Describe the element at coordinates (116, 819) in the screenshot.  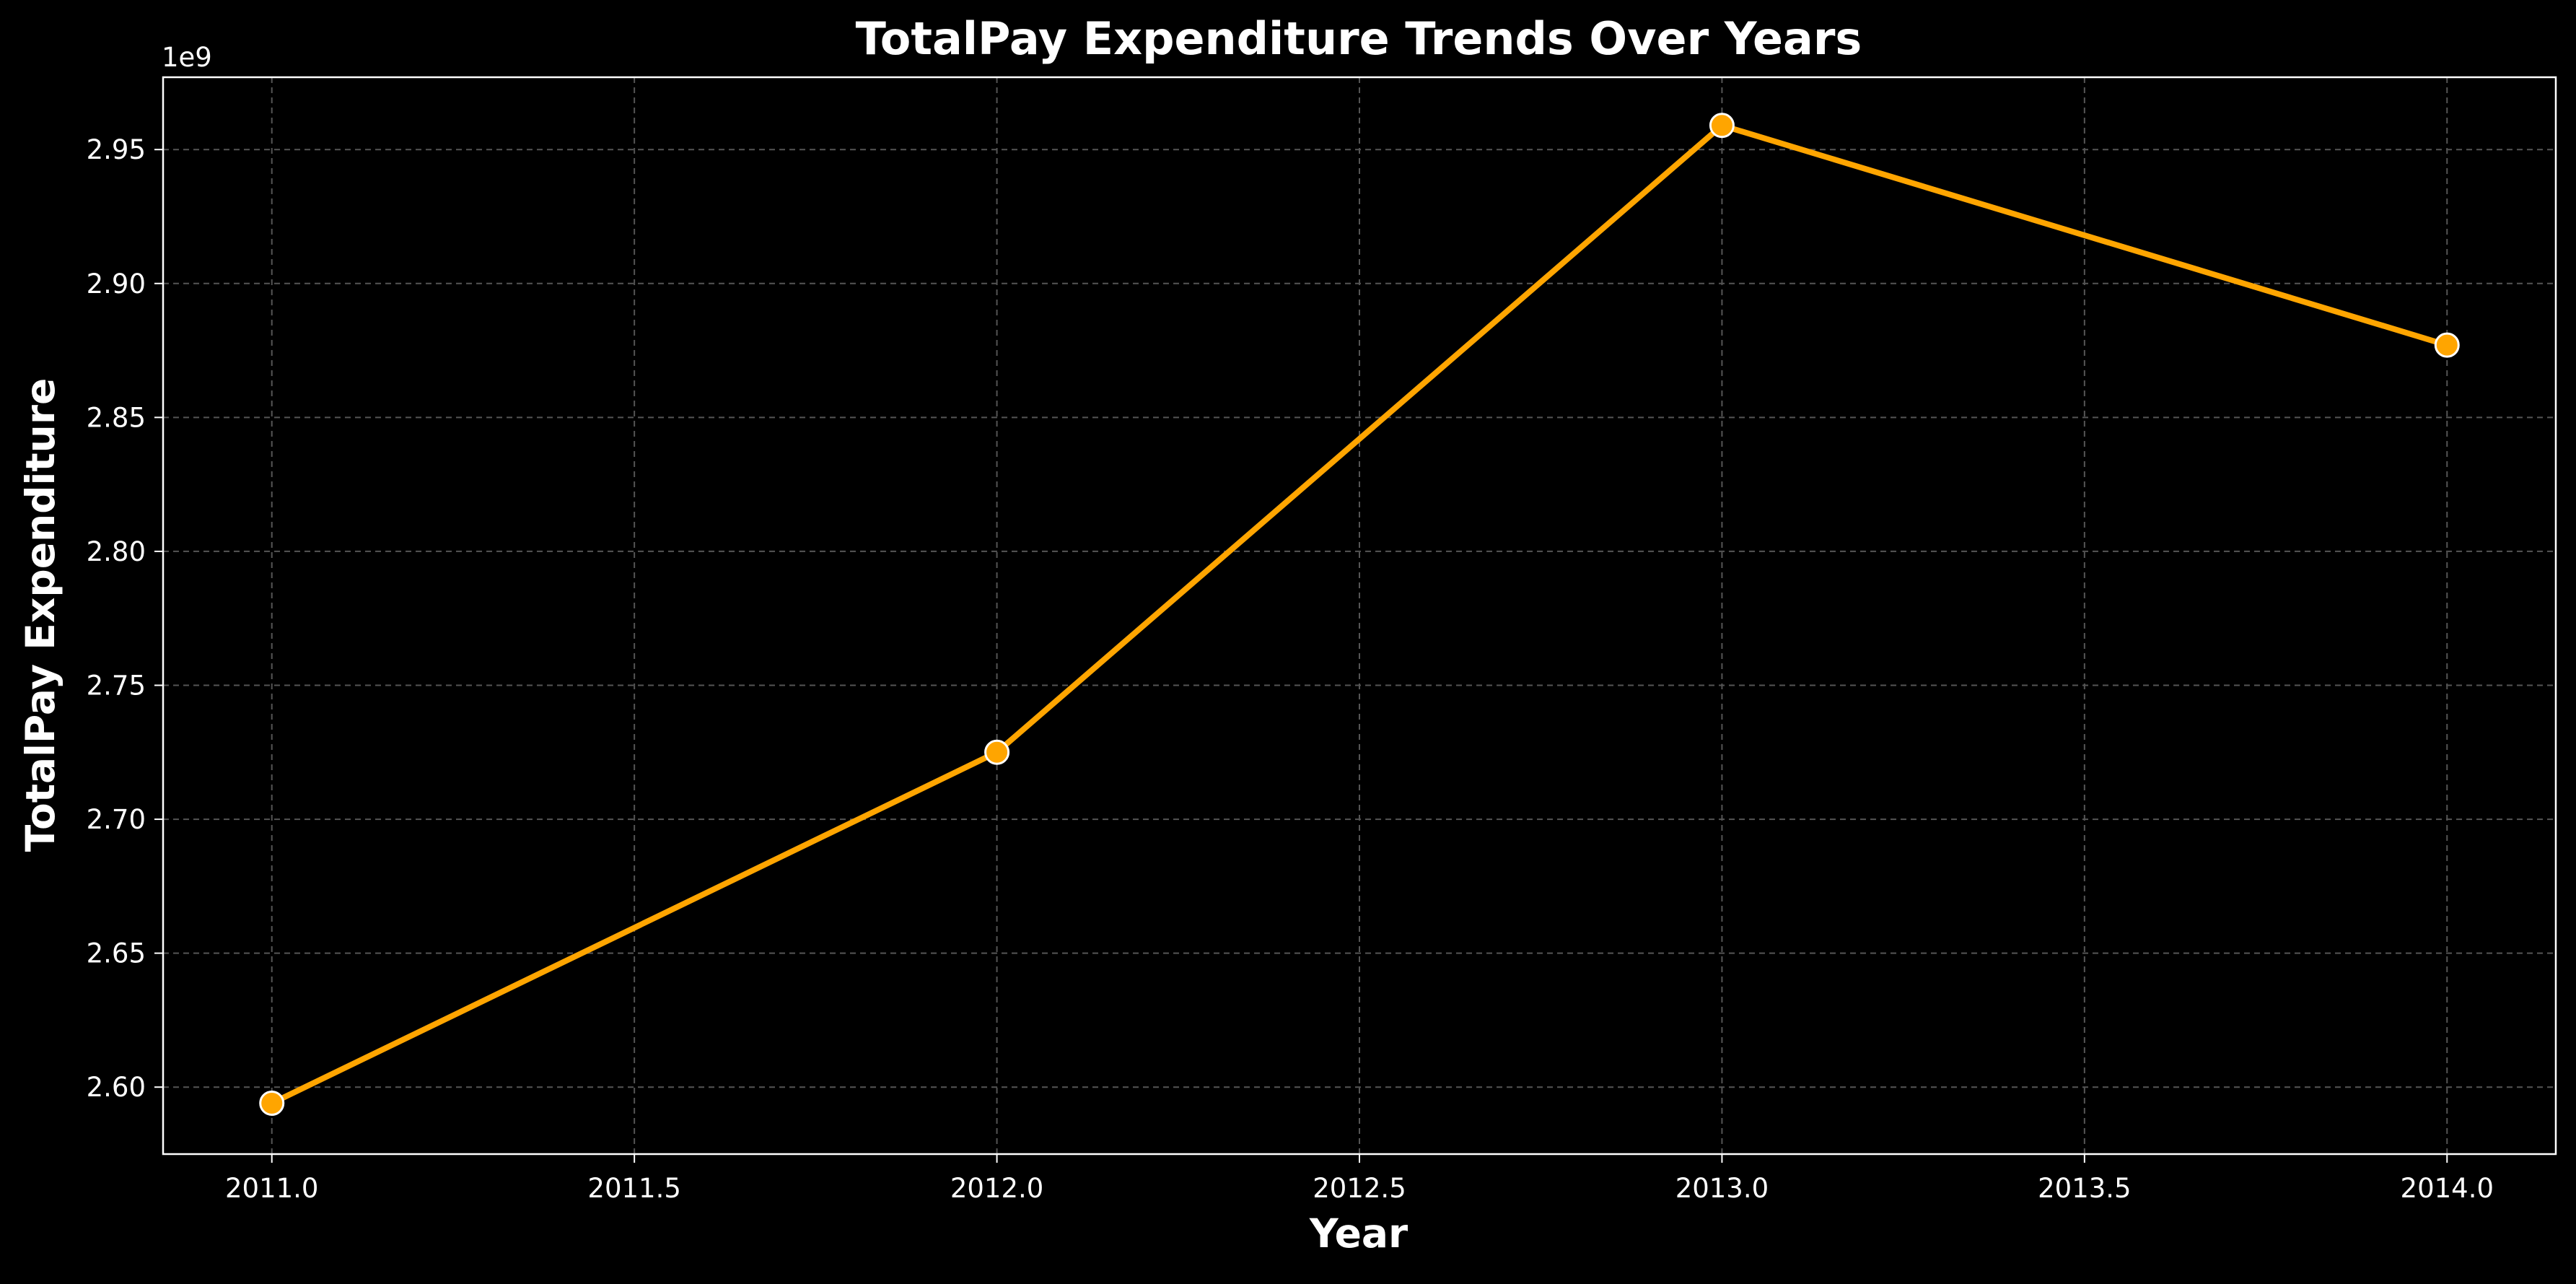
I see `y-tick-label: 2.70` at that location.